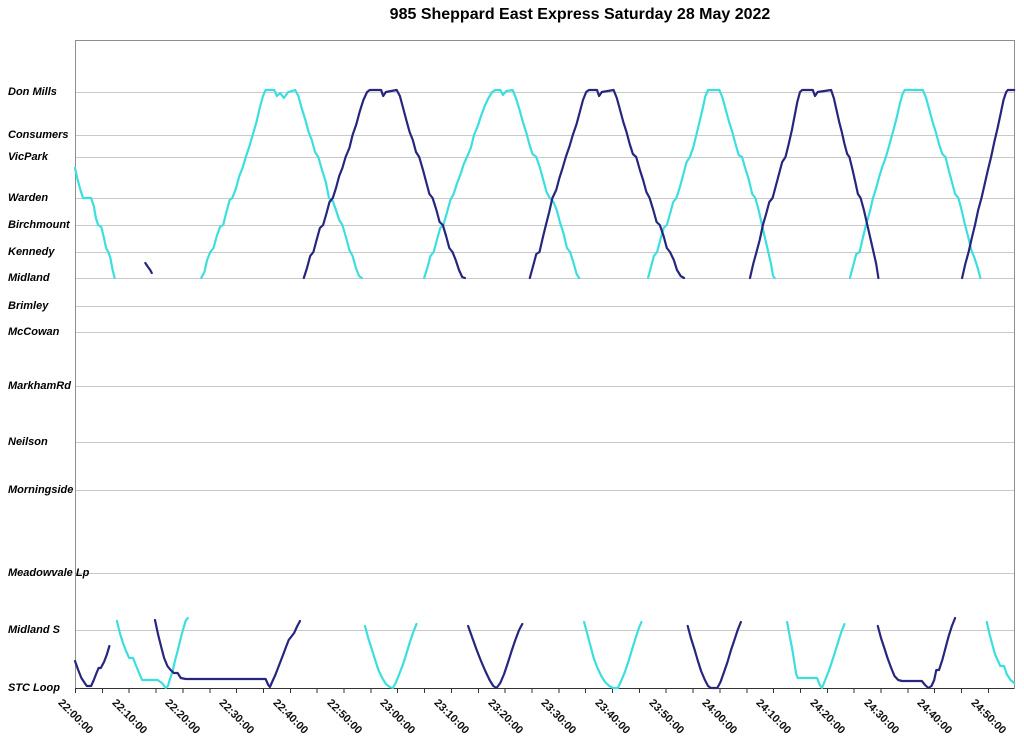 The width and height of the screenshot is (1024, 746). Describe the element at coordinates (28, 442) in the screenshot. I see `y-axis-label-neilson: Neilson` at that location.